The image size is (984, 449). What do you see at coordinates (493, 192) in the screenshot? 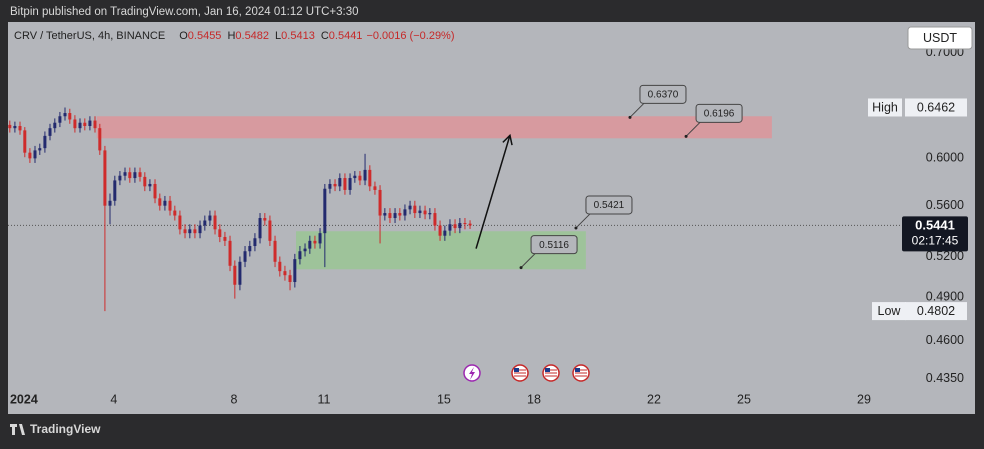
I see `arrow` at bounding box center [493, 192].